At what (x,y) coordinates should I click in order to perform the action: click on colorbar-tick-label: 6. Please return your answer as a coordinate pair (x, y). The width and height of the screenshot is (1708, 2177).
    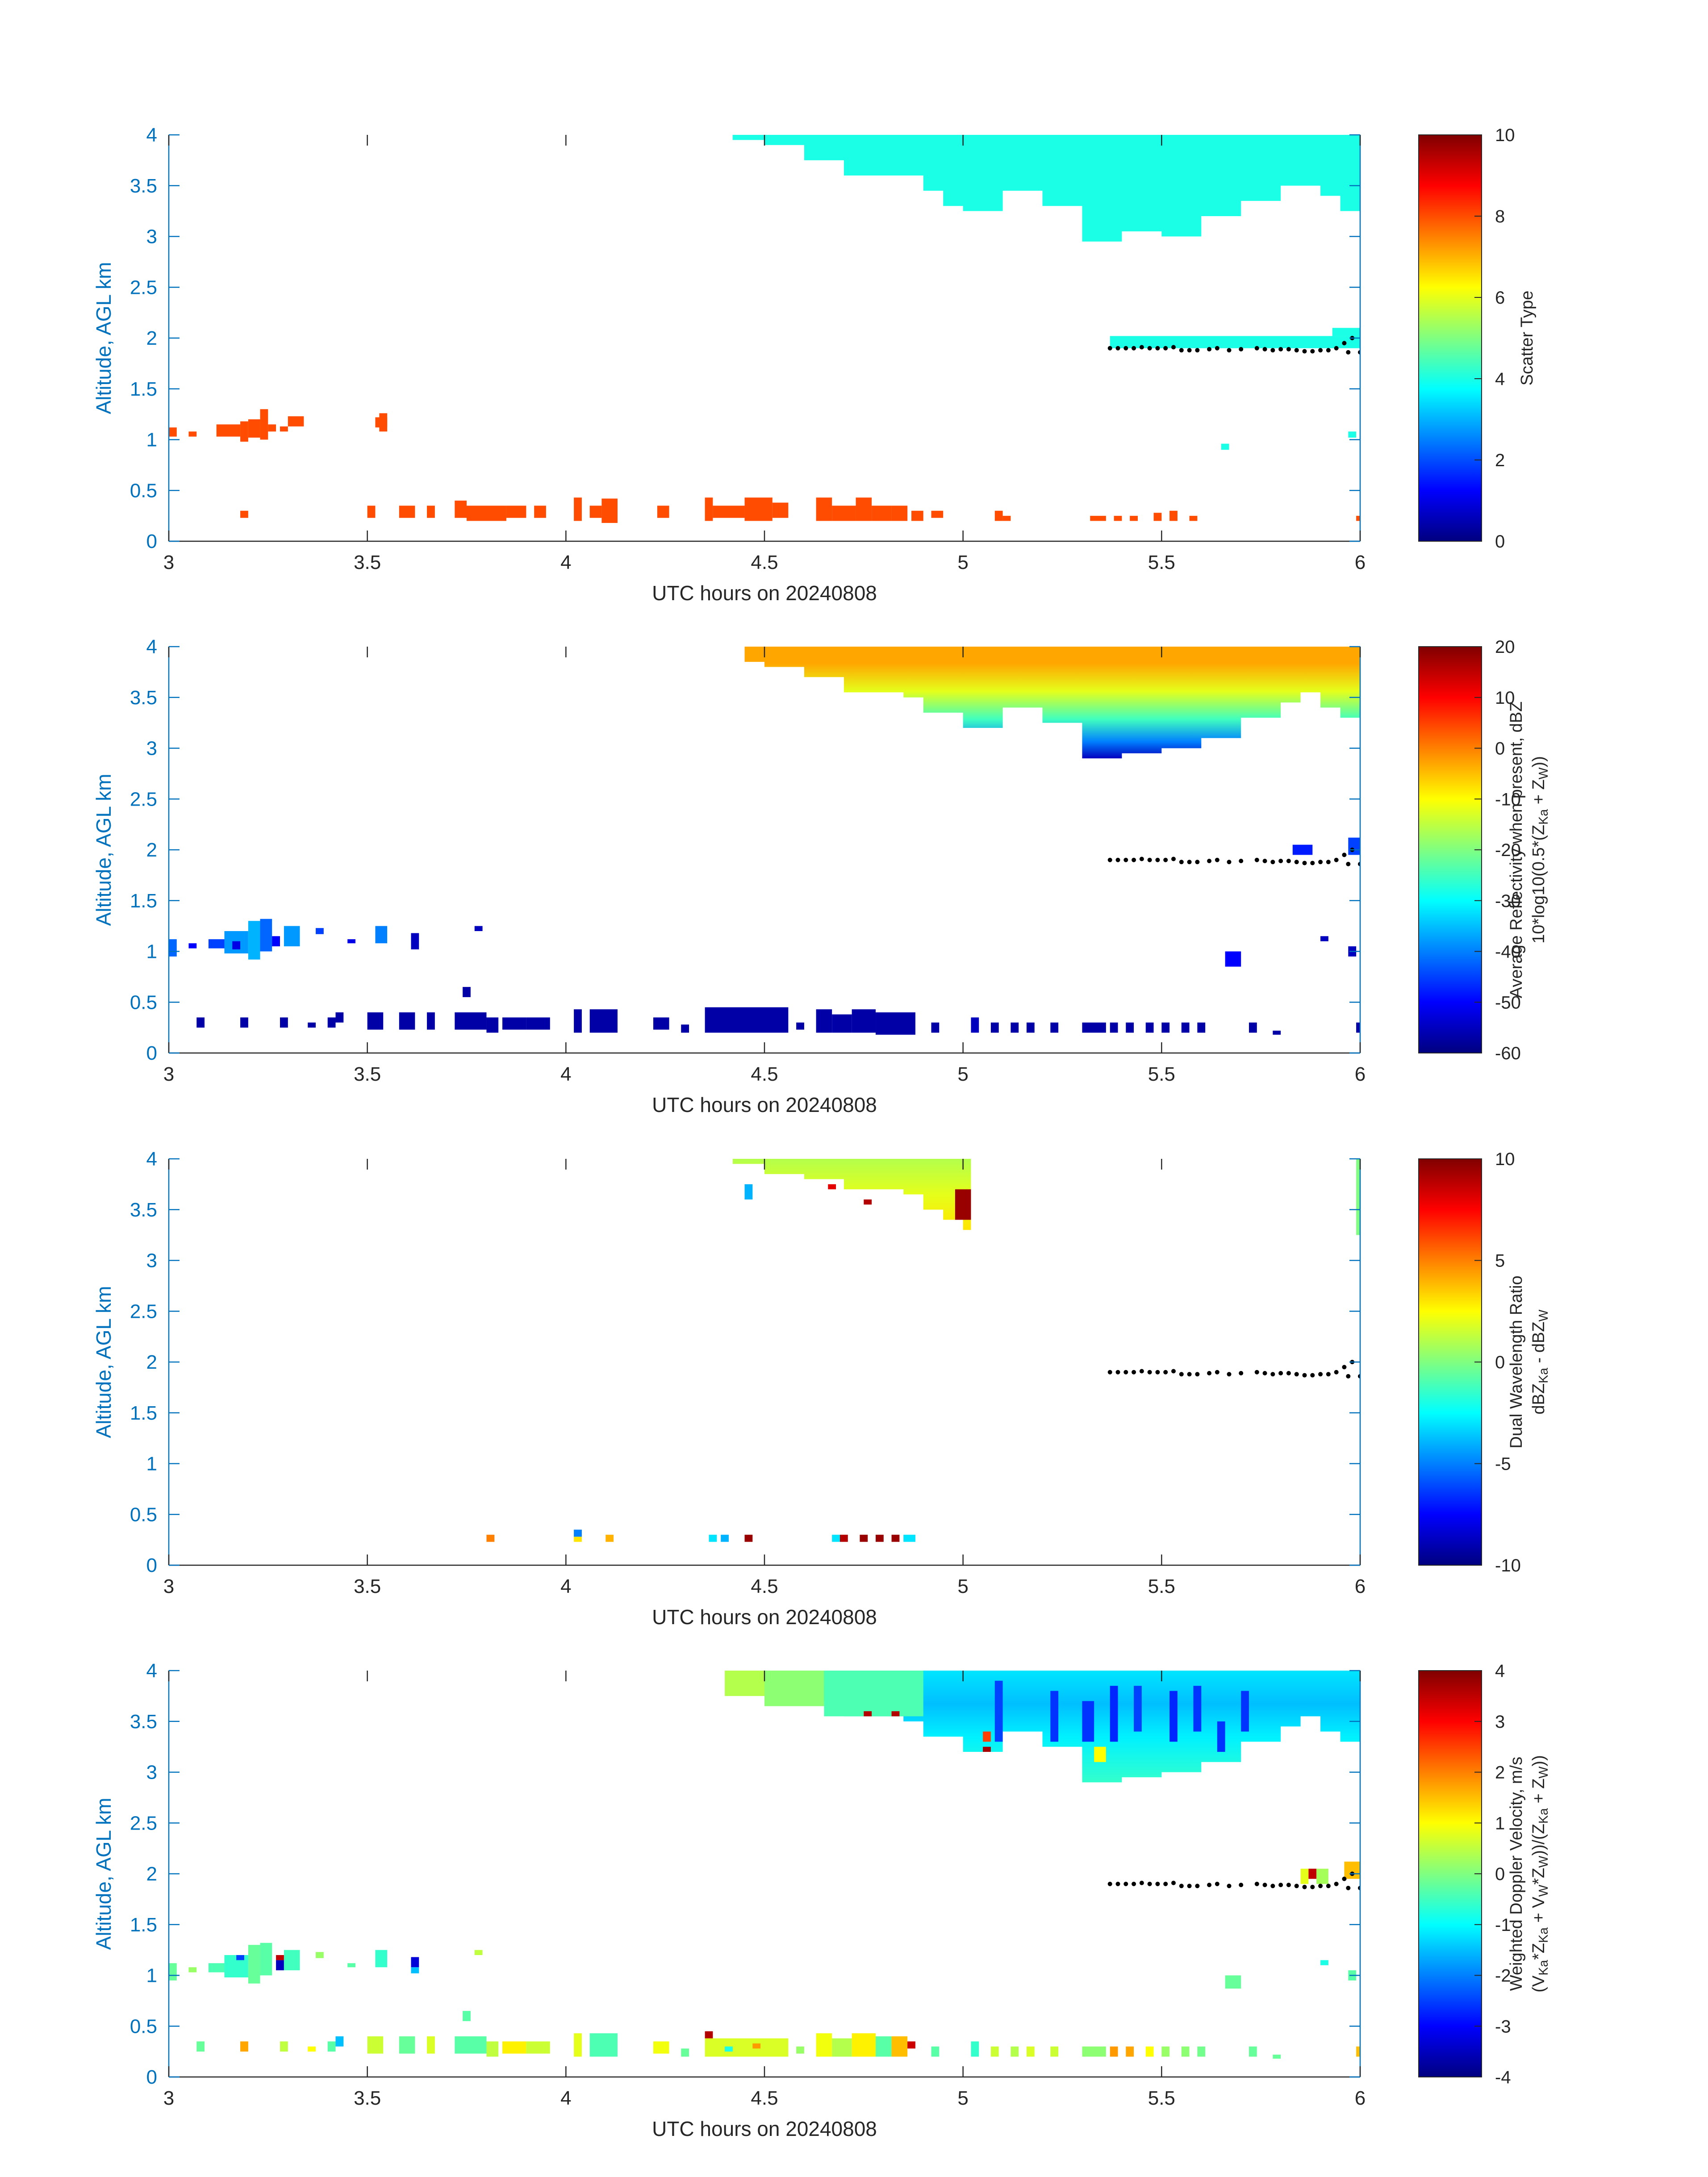
    Looking at the image, I should click on (1500, 298).